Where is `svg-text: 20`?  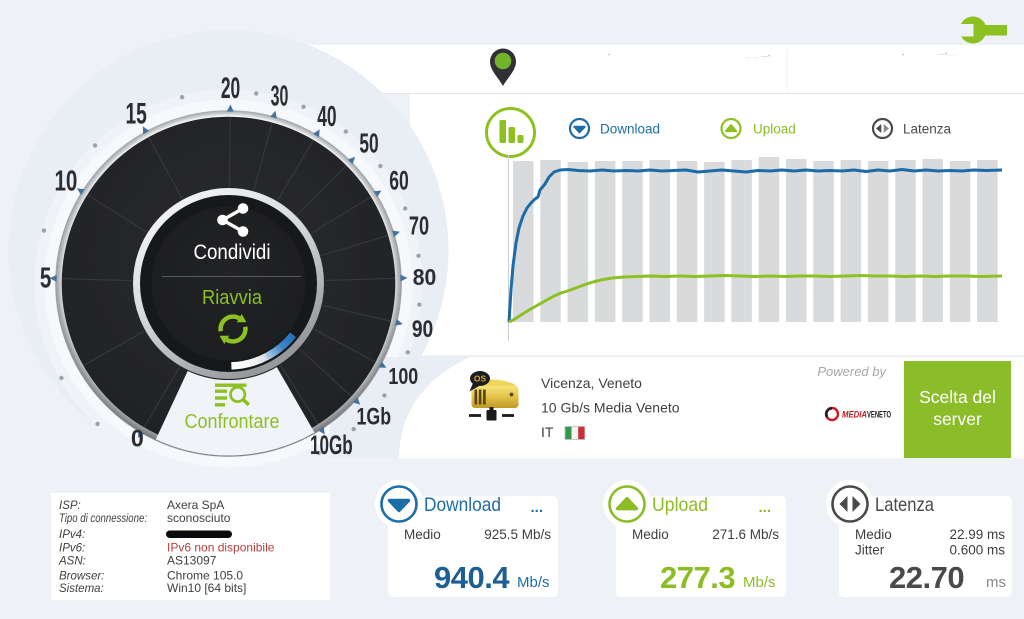 svg-text: 20 is located at coordinates (230, 88).